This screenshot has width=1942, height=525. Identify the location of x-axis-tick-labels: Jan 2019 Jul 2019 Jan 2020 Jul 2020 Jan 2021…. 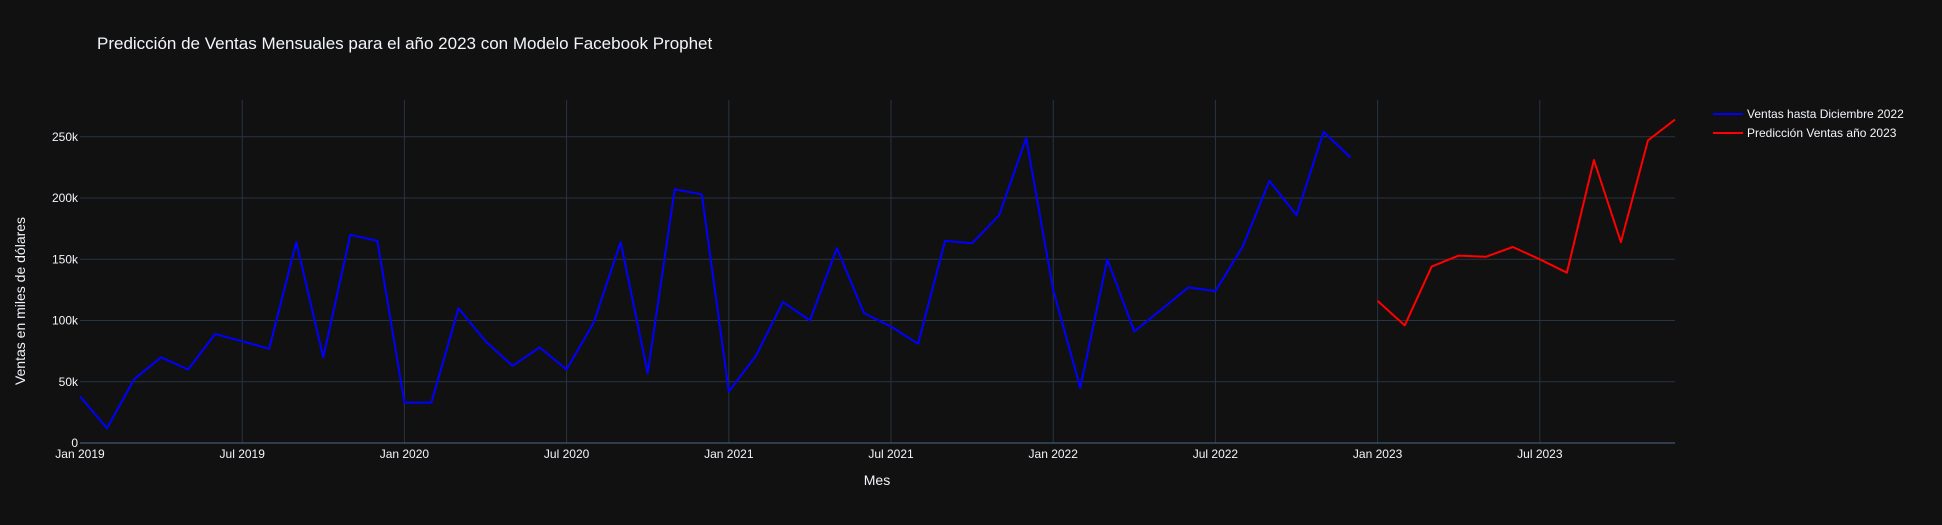
(809, 454).